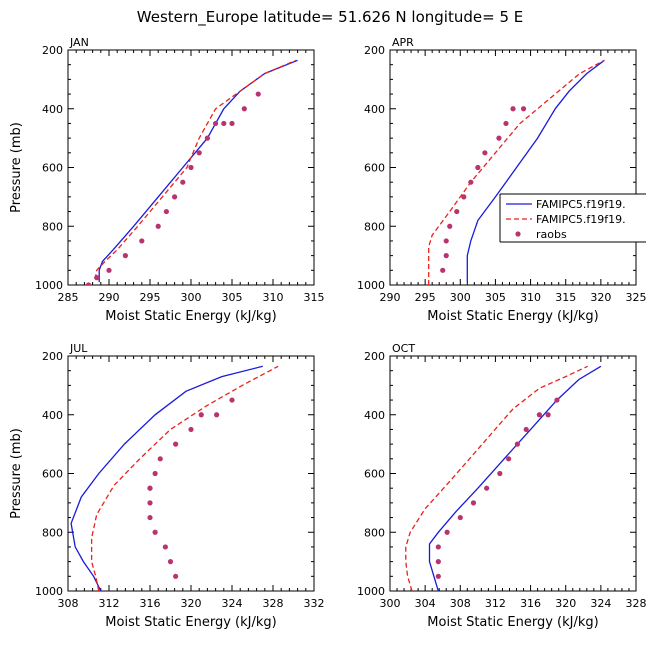  I want to click on plot-frame-oct, so click(513, 473).